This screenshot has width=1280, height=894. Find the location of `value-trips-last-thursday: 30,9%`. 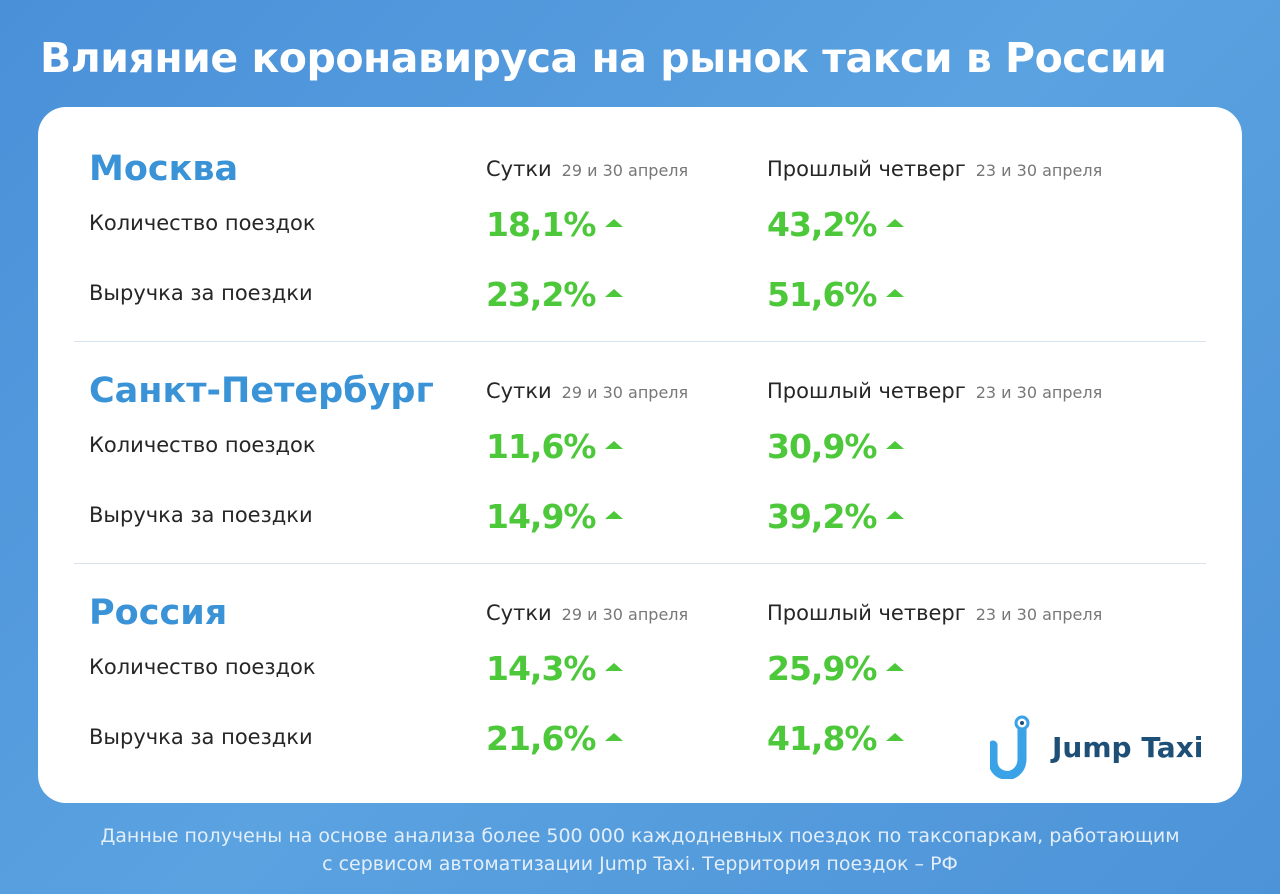

value-trips-last-thursday: 30,9% is located at coordinates (835, 446).